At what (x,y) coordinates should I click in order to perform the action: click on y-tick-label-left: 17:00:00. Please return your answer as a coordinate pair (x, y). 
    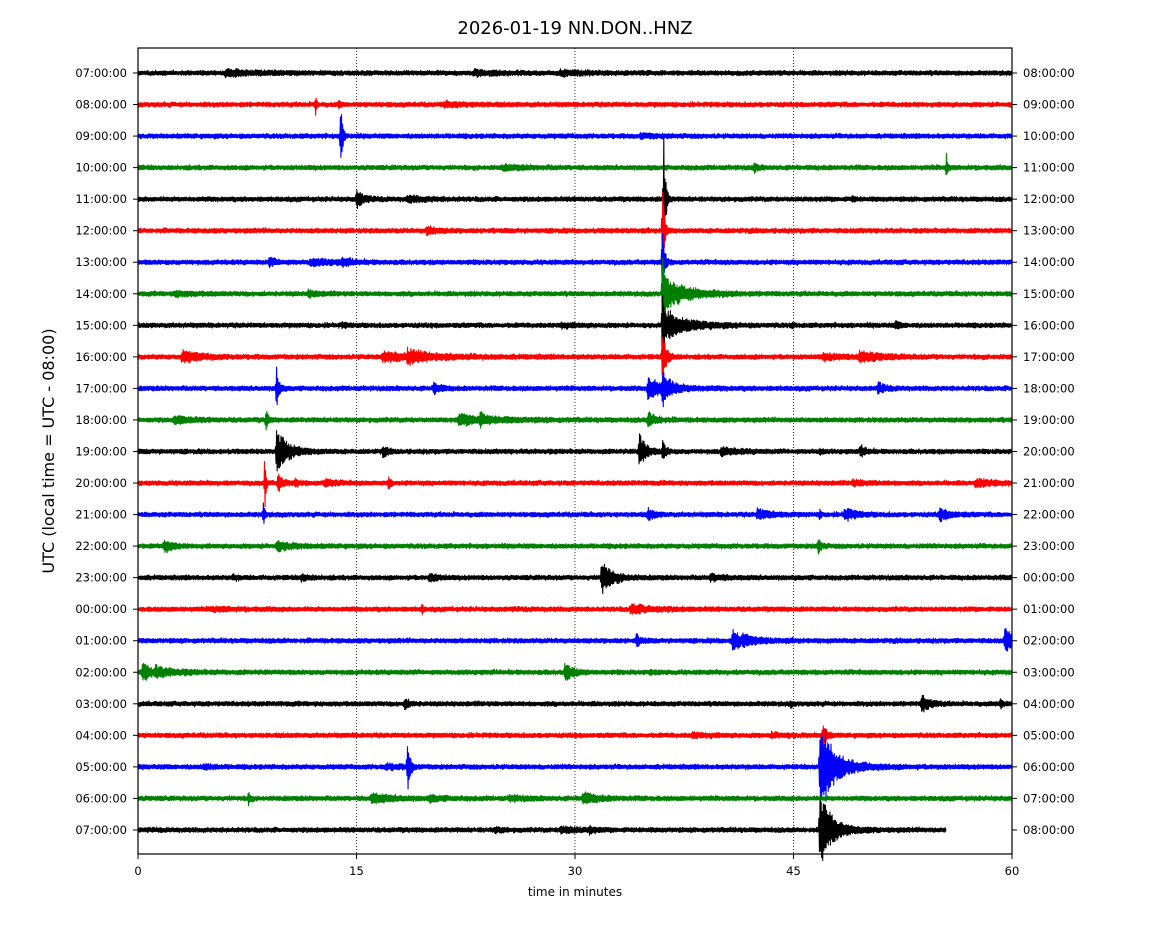
    Looking at the image, I should click on (101, 388).